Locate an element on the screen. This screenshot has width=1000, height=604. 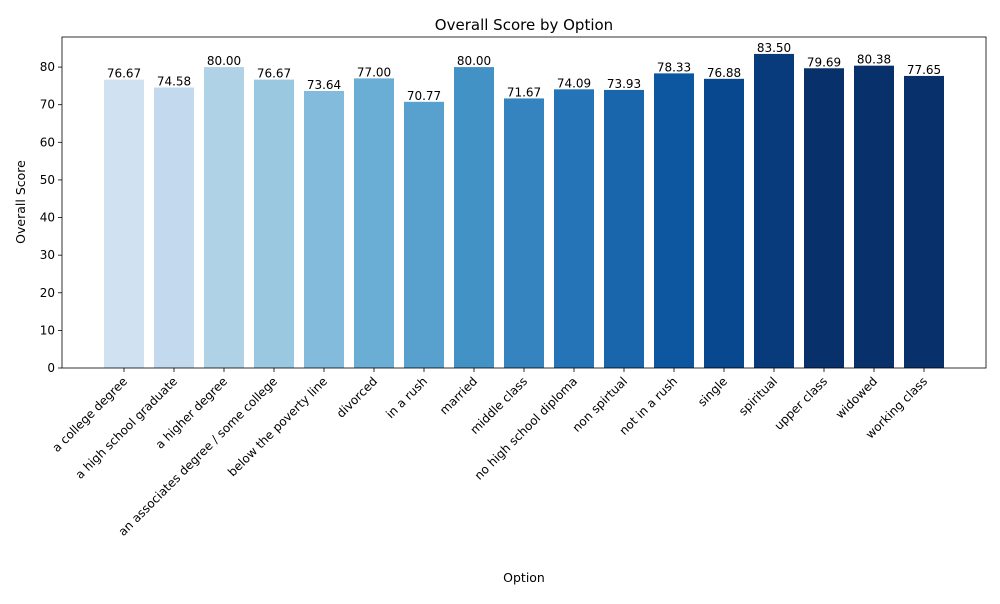
chart-title: Overall Score by Option is located at coordinates (524, 25).